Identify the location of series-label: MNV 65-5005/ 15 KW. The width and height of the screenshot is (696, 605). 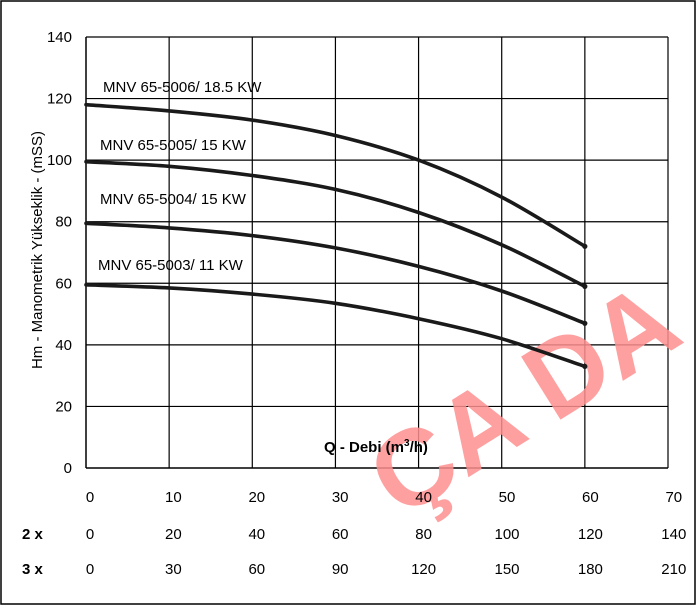
(173, 145).